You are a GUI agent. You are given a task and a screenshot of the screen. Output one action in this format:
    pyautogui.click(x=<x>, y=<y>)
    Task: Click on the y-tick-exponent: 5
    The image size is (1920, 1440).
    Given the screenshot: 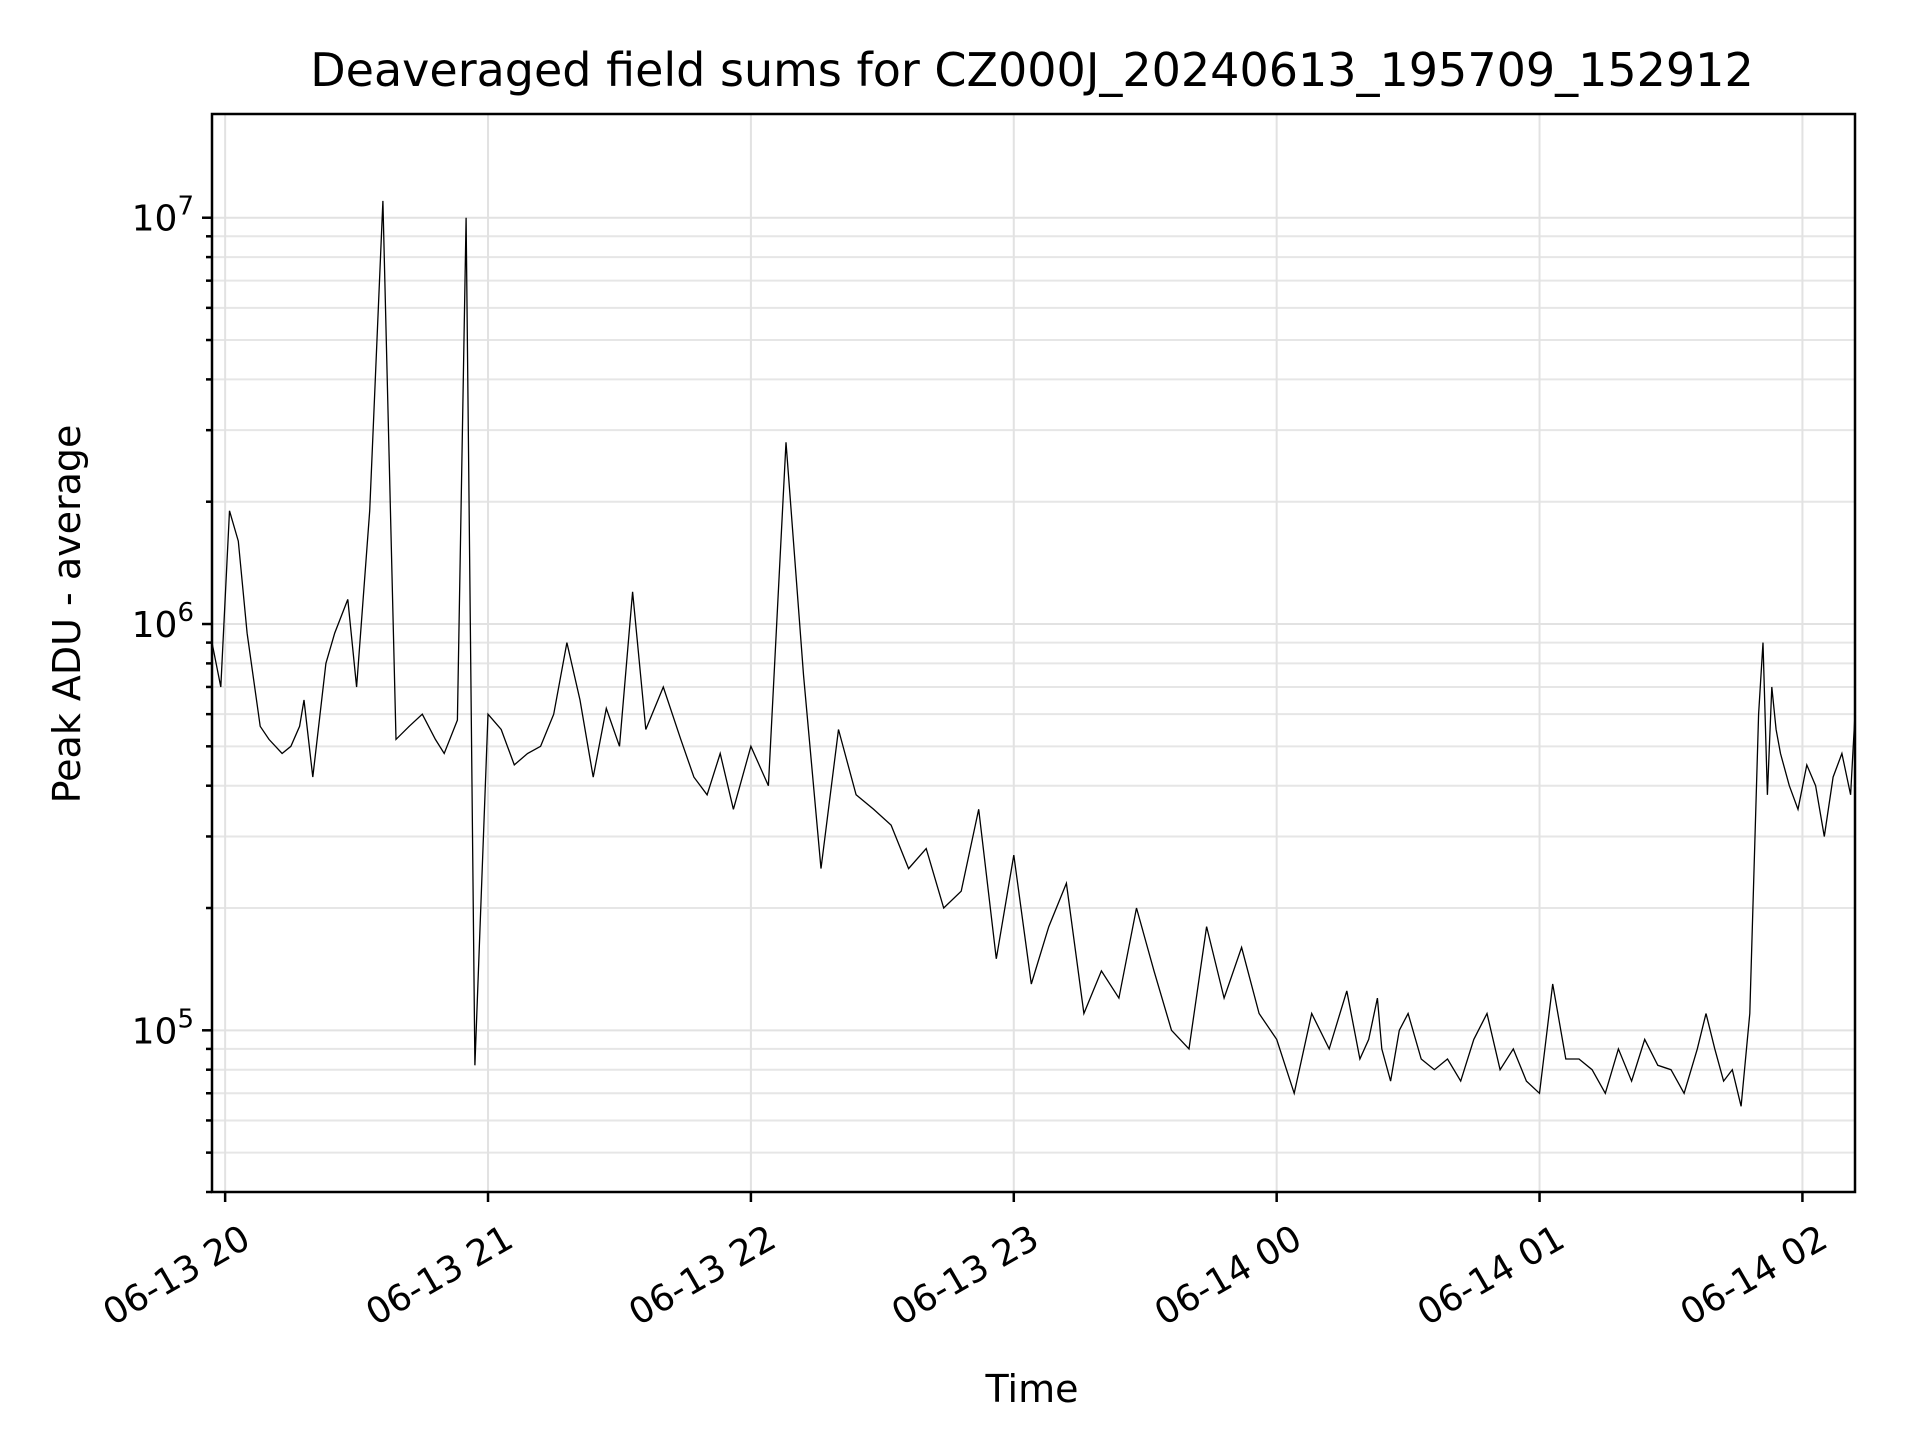 What is the action you would take?
    pyautogui.click(x=185, y=1019)
    